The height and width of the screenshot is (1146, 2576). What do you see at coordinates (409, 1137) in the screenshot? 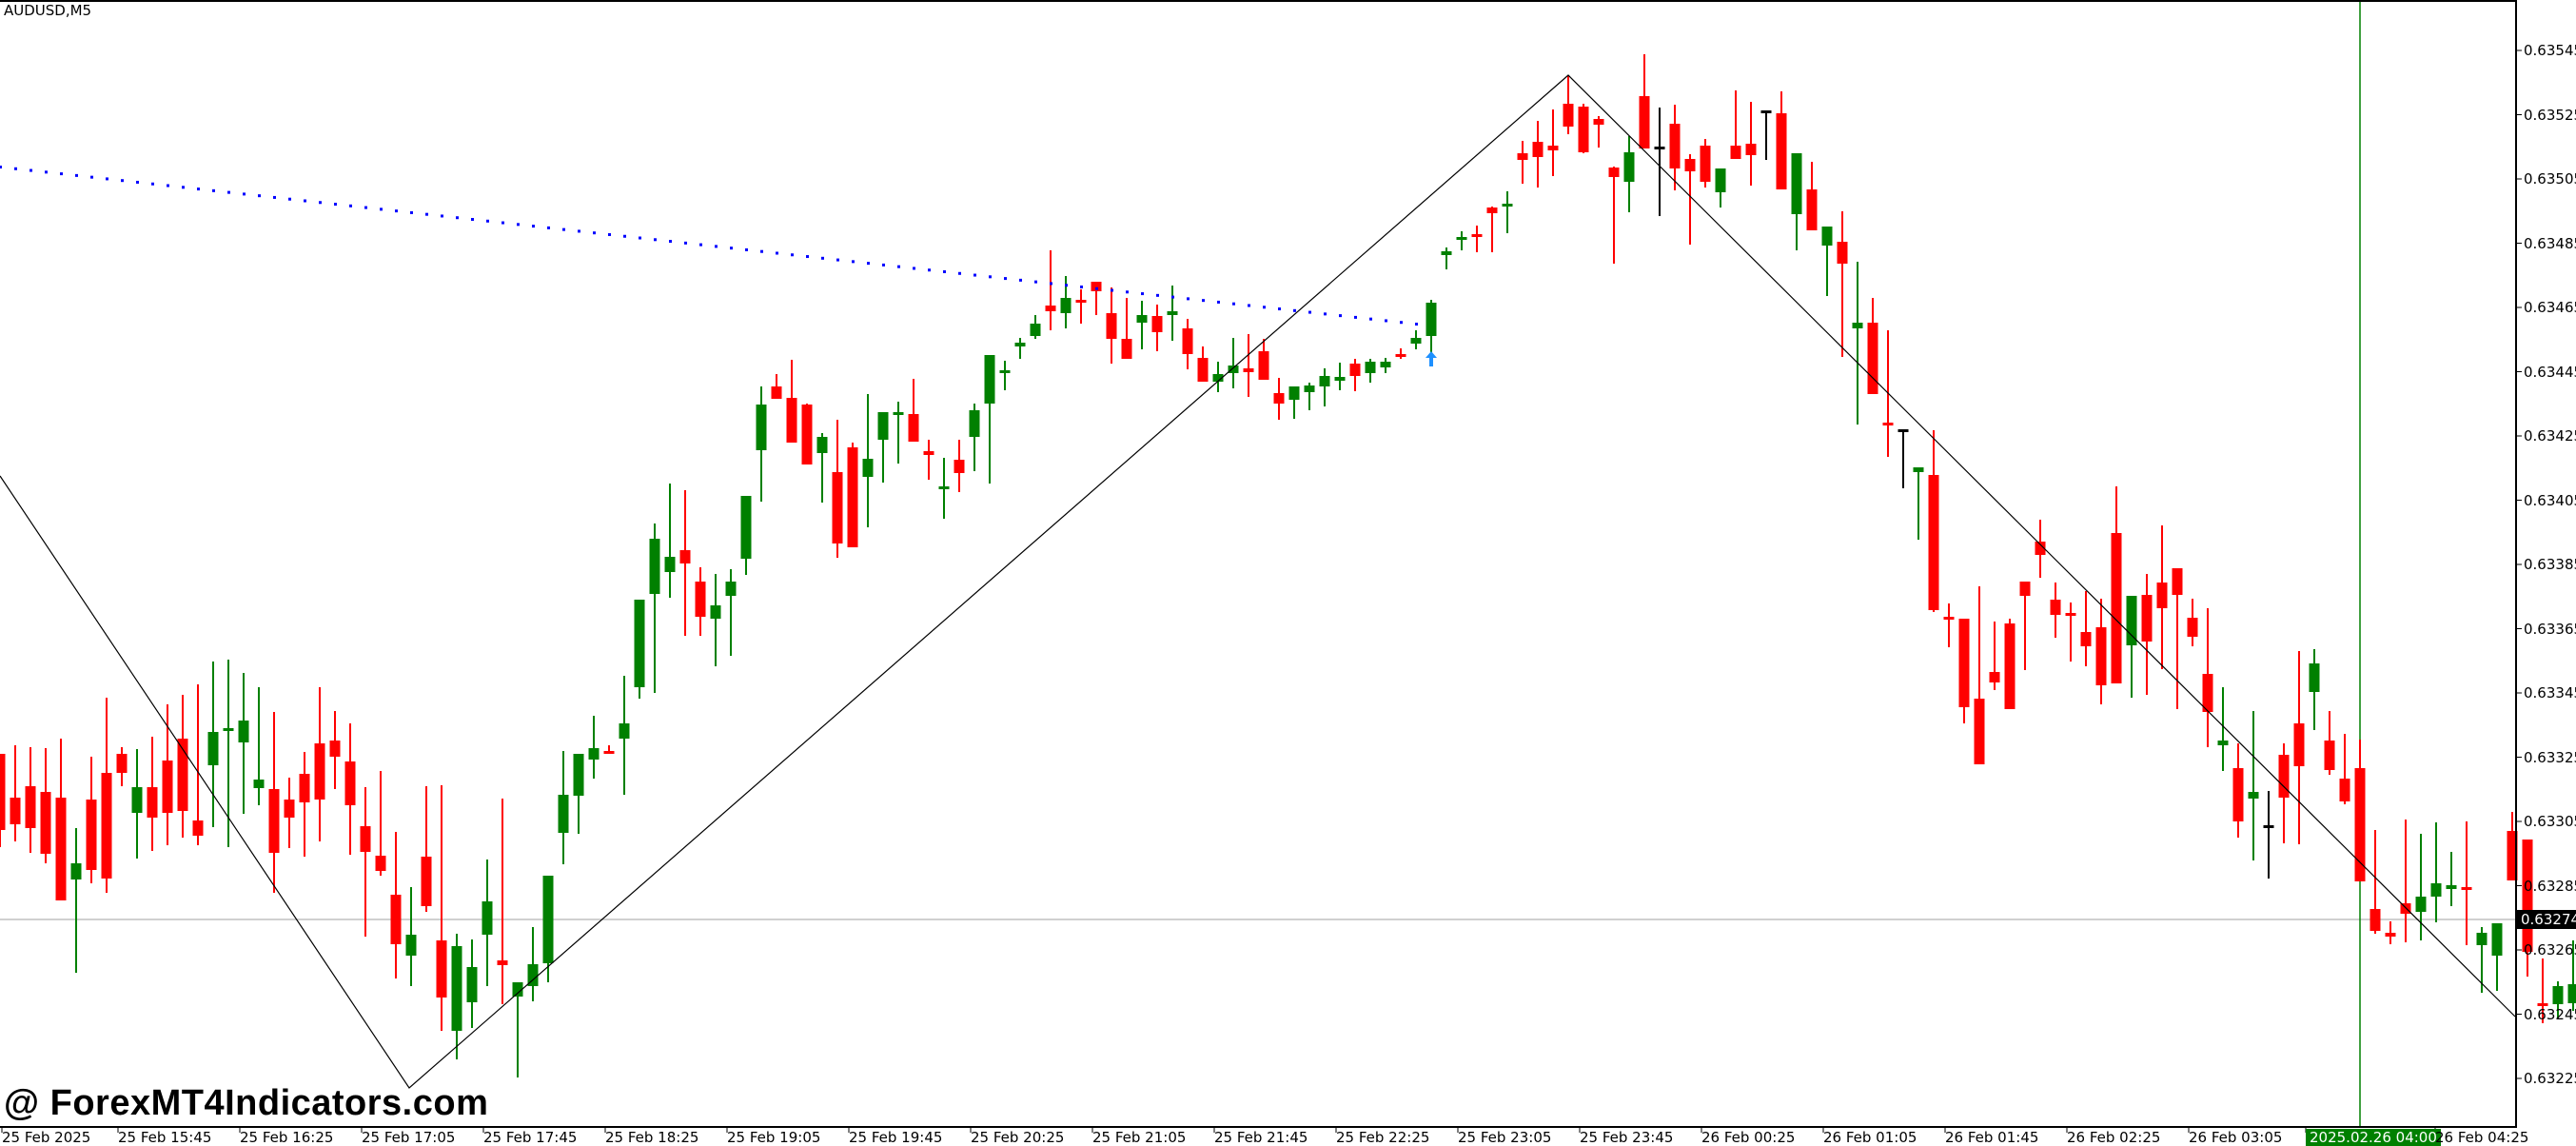
I see `time-tick-label: 25 Feb 17:05` at bounding box center [409, 1137].